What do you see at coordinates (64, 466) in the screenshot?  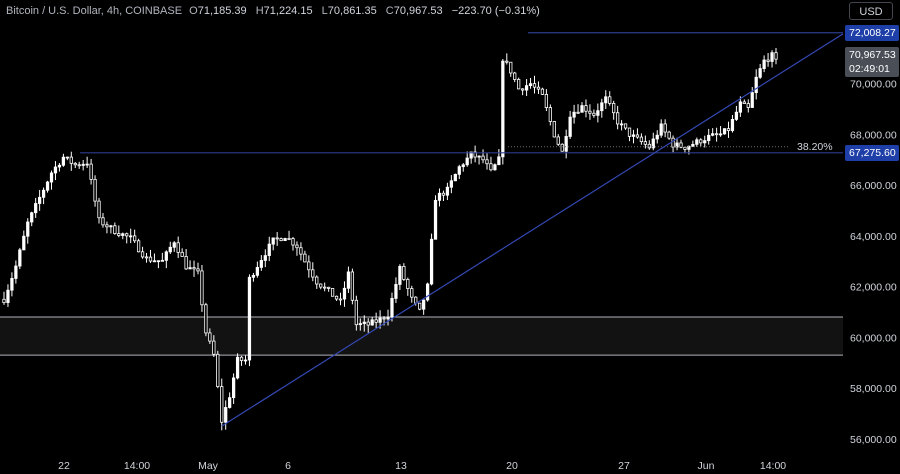 I see `time-axis-tick: 22` at bounding box center [64, 466].